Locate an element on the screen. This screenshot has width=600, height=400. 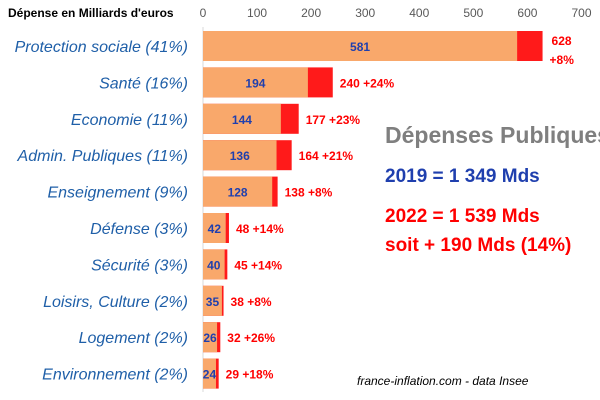
value-label-2022: 138 +8% is located at coordinates (309, 193).